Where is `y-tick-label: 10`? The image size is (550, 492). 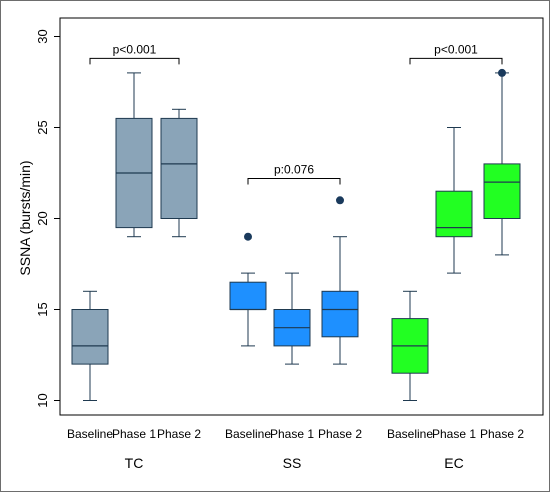 y-tick-label: 10 is located at coordinates (42, 400).